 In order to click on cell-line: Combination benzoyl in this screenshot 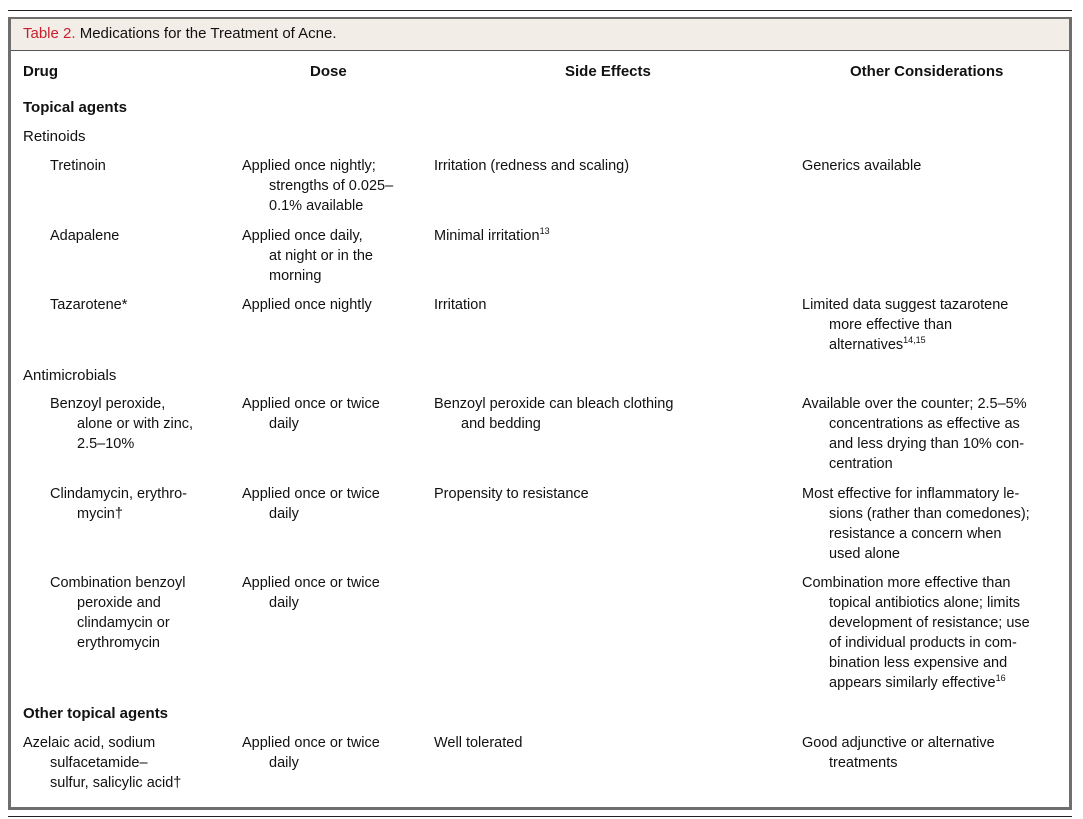, I will do `click(118, 583)`.